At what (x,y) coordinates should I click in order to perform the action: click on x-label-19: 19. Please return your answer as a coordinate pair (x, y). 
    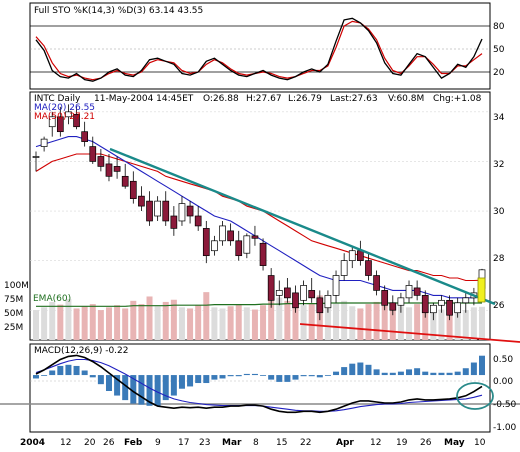
    Looking at the image, I should click on (402, 443).